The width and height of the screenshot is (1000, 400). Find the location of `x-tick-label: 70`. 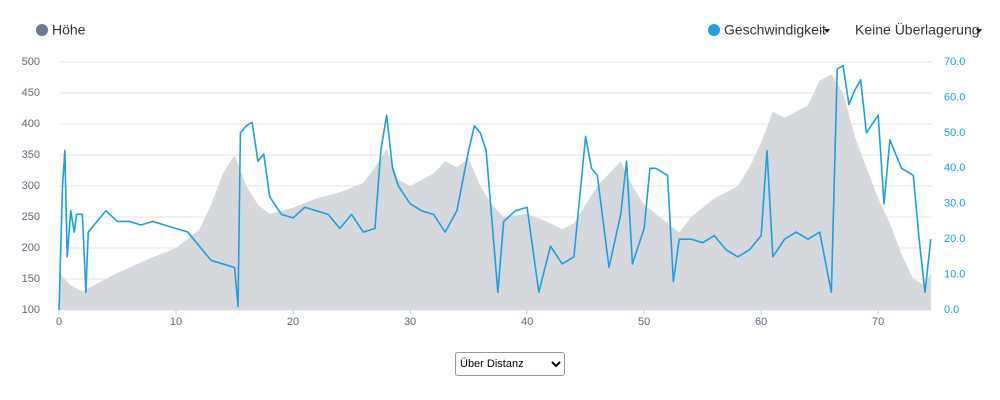

x-tick-label: 70 is located at coordinates (878, 322).